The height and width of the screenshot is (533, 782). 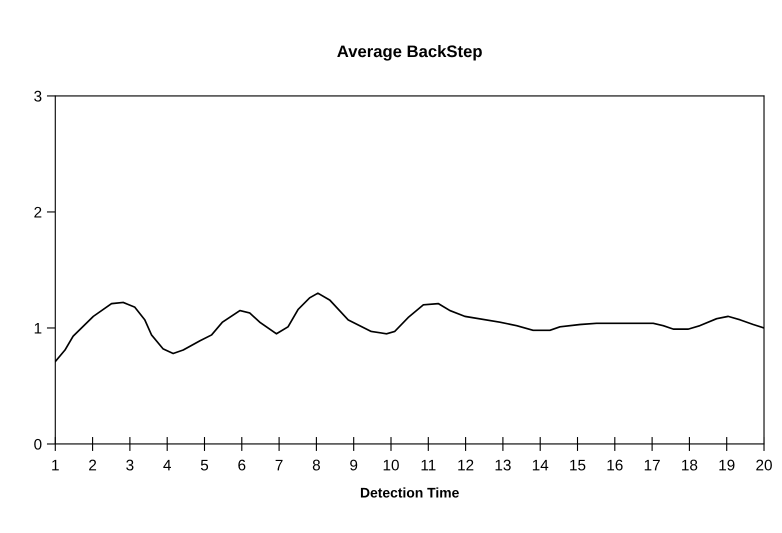 What do you see at coordinates (38, 328) in the screenshot?
I see `y-tick-label: 1` at bounding box center [38, 328].